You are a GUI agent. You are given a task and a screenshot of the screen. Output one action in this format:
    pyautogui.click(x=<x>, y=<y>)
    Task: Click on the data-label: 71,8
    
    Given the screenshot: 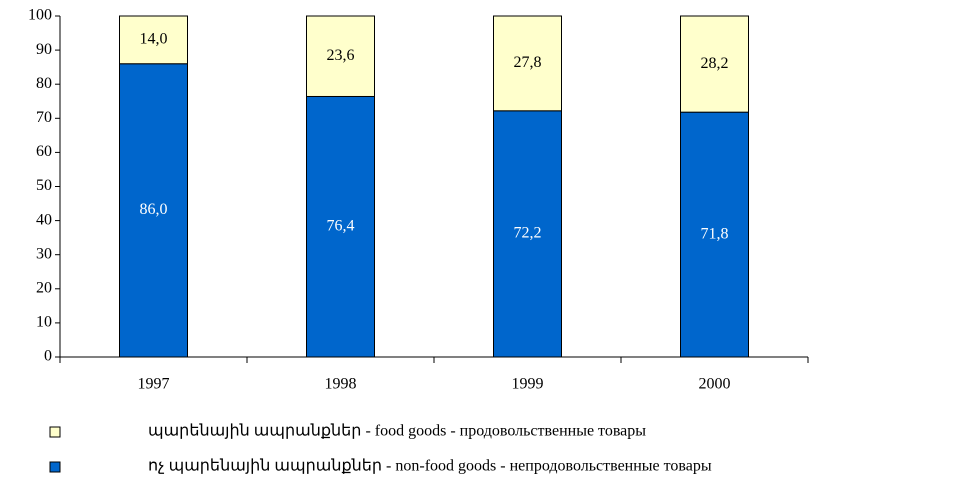 What is the action you would take?
    pyautogui.click(x=715, y=233)
    